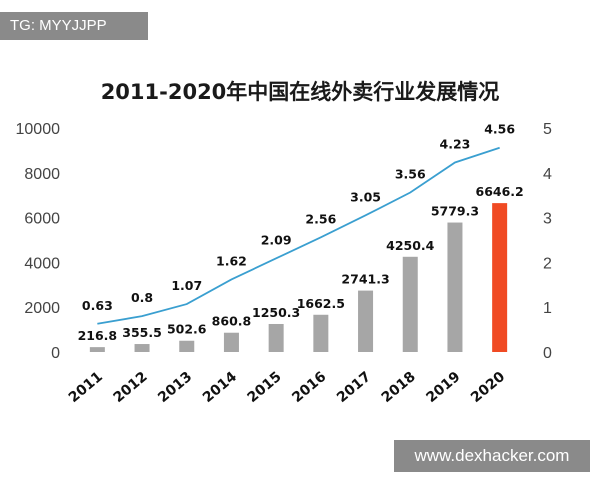  Describe the element at coordinates (455, 143) in the screenshot. I see `line-value-label: 4.23` at that location.